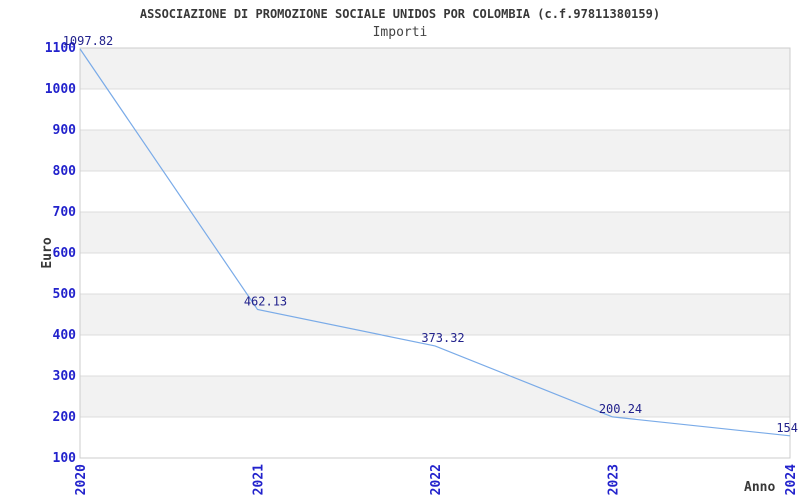 The image size is (800, 500). Describe the element at coordinates (65, 376) in the screenshot. I see `y-tick-label: 300` at that location.